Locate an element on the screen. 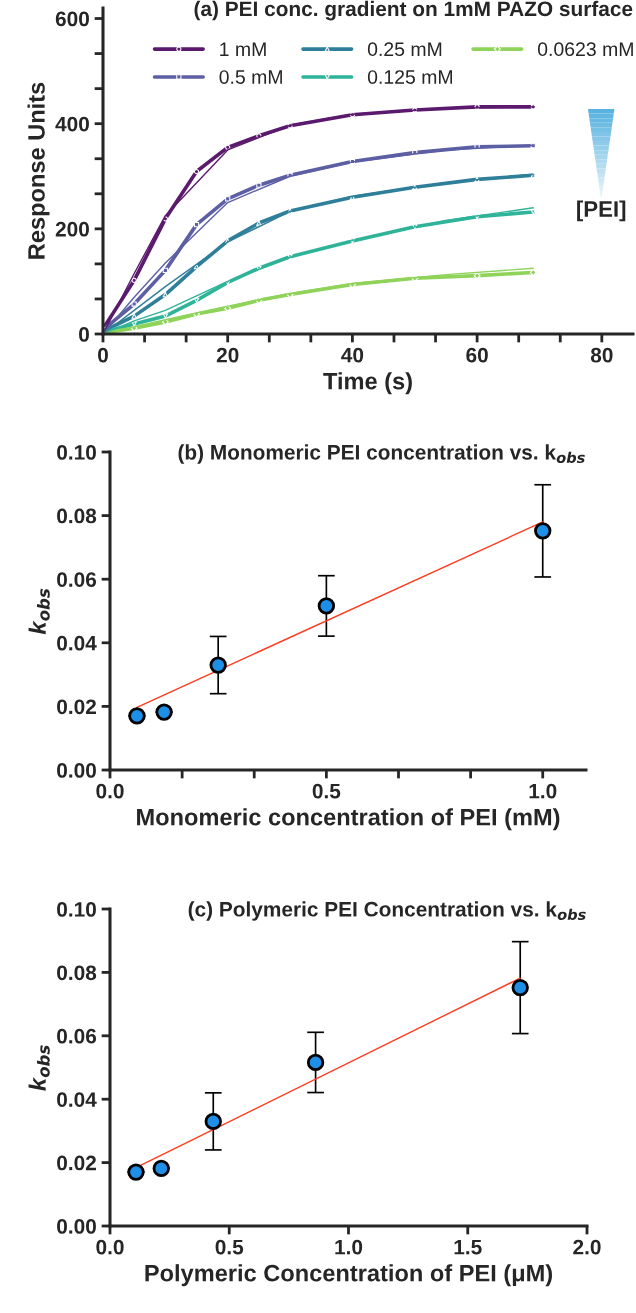 The height and width of the screenshot is (1313, 636). chart-title: (b) Monomeric PEI concentration vs. k$_{obs}$ is located at coordinates (381, 454).